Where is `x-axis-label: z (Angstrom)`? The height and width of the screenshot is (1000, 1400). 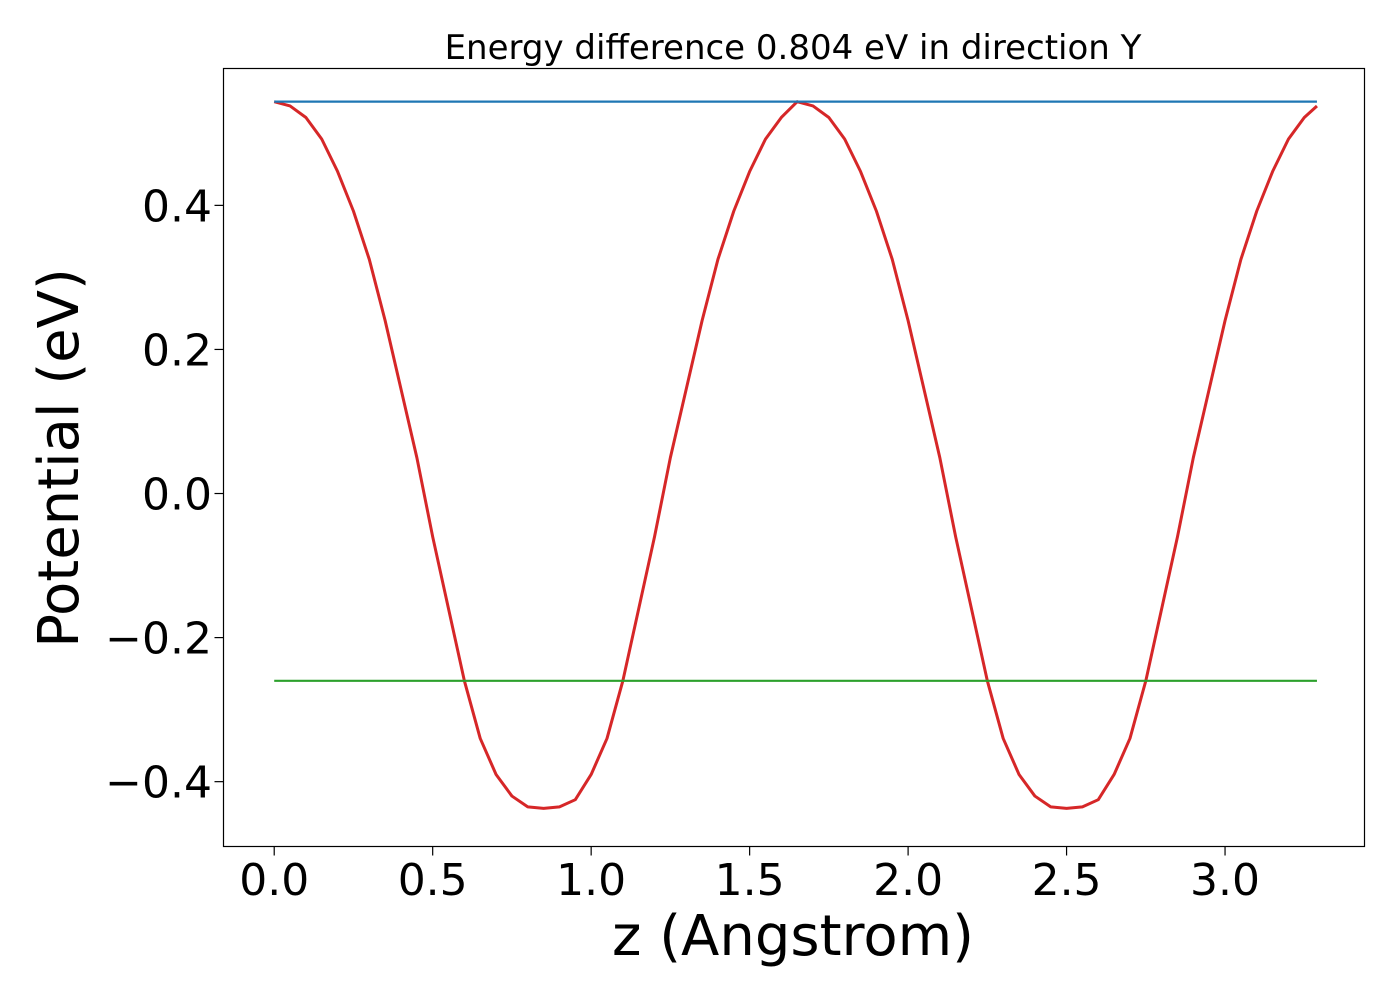
x-axis-label: z (Angstrom) is located at coordinates (793, 936).